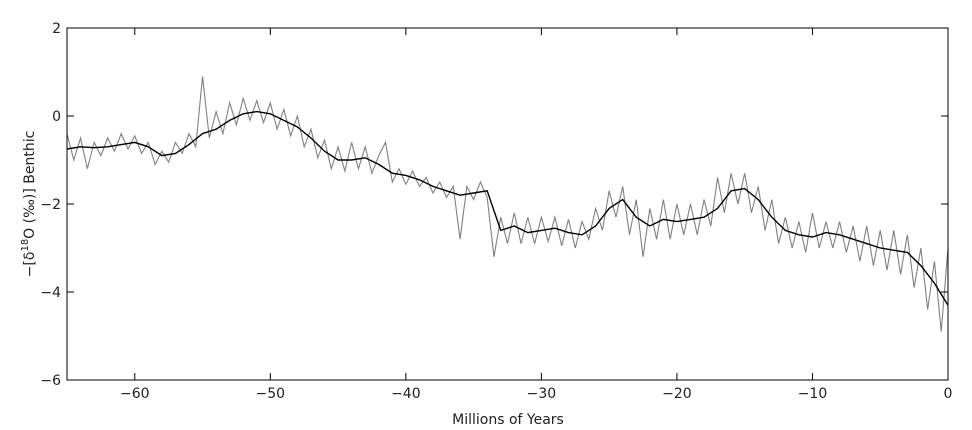 Image resolution: width=972 pixels, height=430 pixels. I want to click on y-tick-label: −2, so click(50, 205).